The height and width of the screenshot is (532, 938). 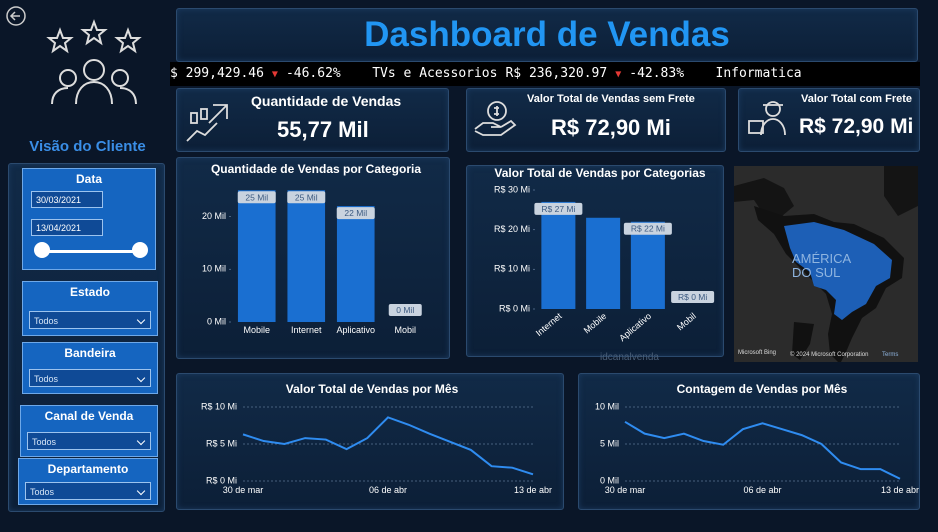 I want to click on value-label: 0 Mil, so click(x=405, y=310).